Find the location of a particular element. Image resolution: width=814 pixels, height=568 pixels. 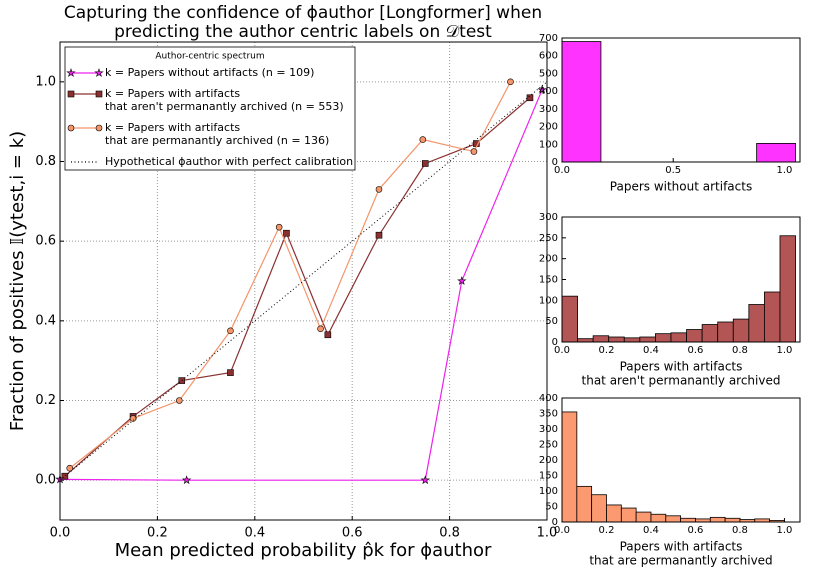

y-tick-label: 0.2 is located at coordinates (45, 400).